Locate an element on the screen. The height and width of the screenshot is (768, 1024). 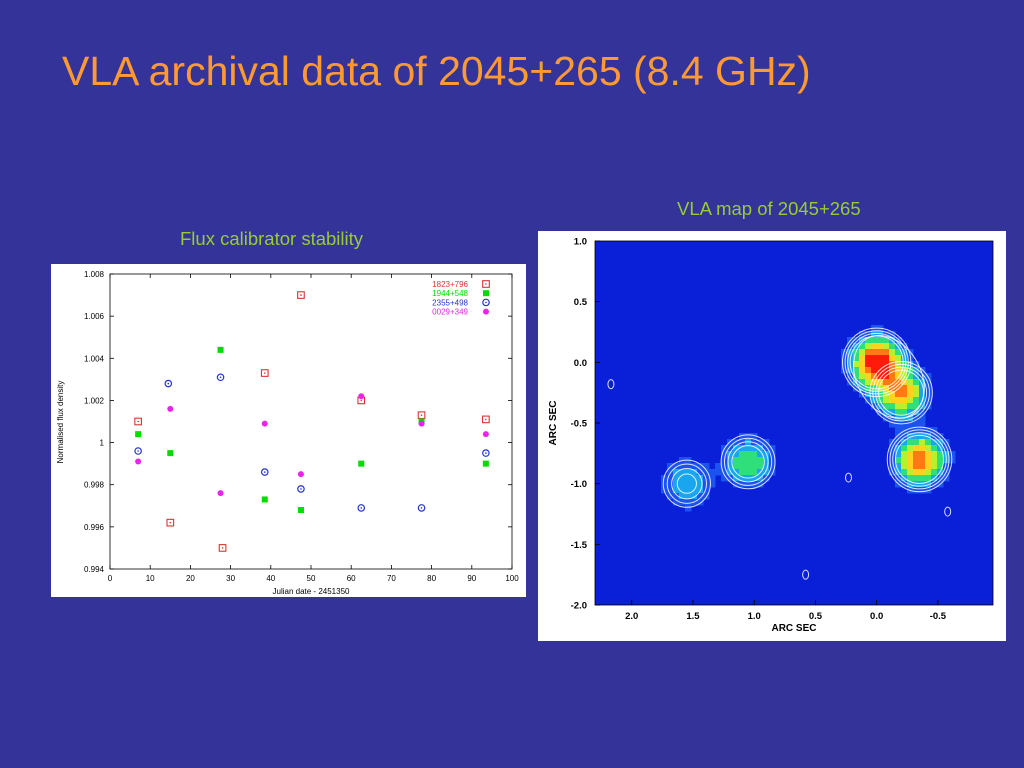
series-2355+498 is located at coordinates (312, 442).